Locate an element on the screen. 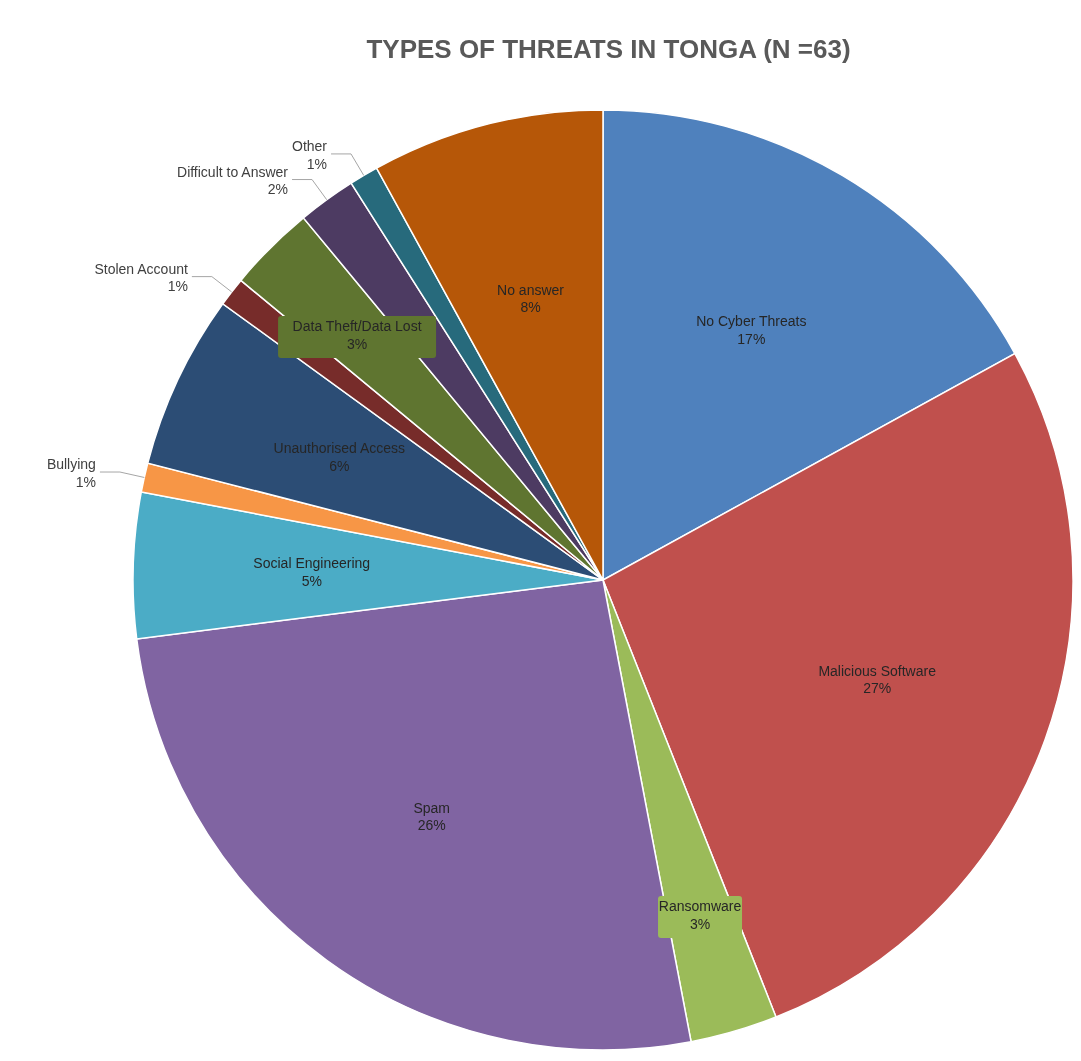 Image resolution: width=1081 pixels, height=1061 pixels. slice-label: Unauthorised Access is located at coordinates (339, 448).